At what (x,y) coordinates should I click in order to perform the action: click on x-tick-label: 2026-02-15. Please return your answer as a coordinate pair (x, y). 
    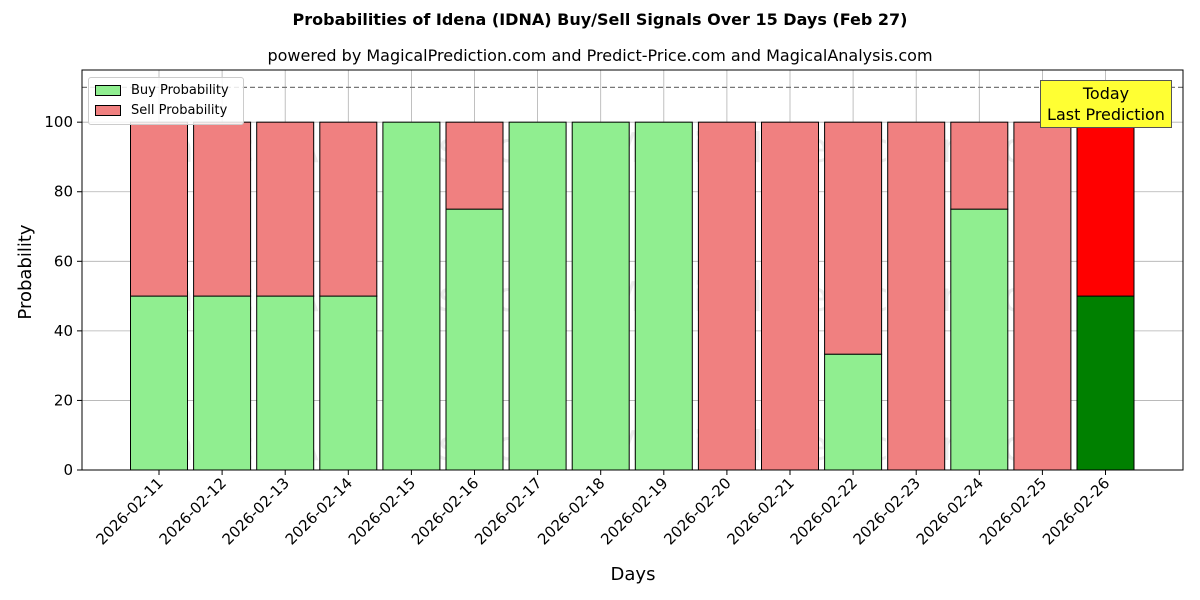
    Looking at the image, I should click on (382, 511).